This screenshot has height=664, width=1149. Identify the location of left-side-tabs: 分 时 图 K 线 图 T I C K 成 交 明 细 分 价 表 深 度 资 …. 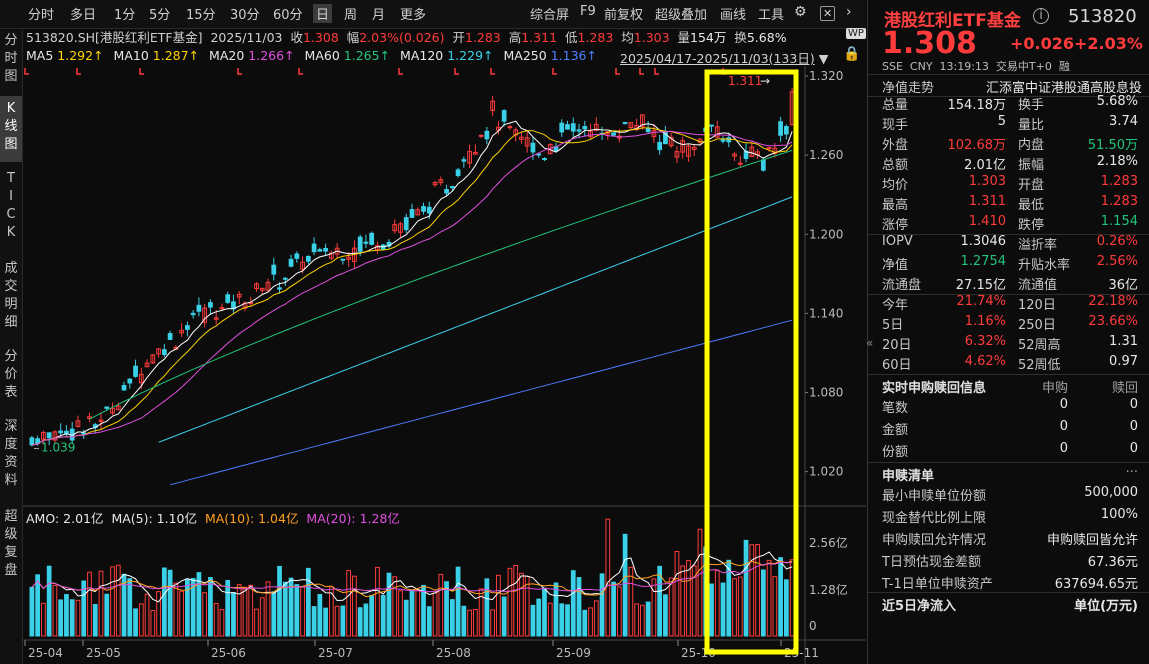
(11, 347).